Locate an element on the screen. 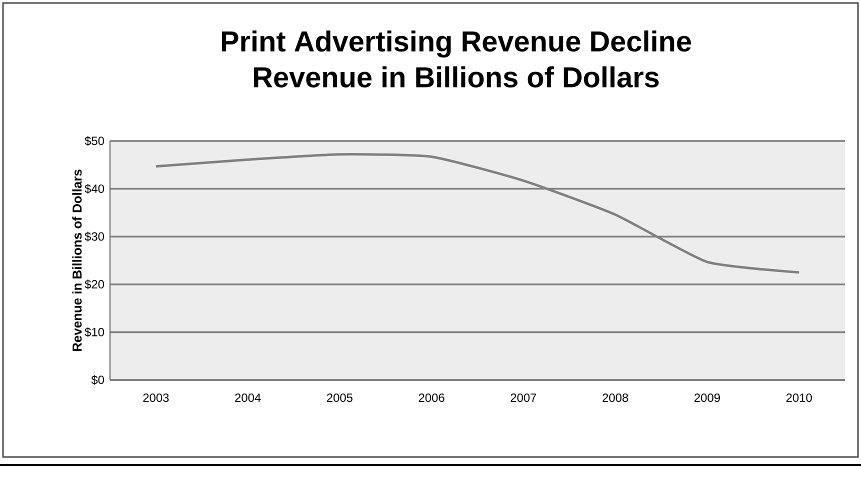  y-tick-label: $0 is located at coordinates (97, 380).